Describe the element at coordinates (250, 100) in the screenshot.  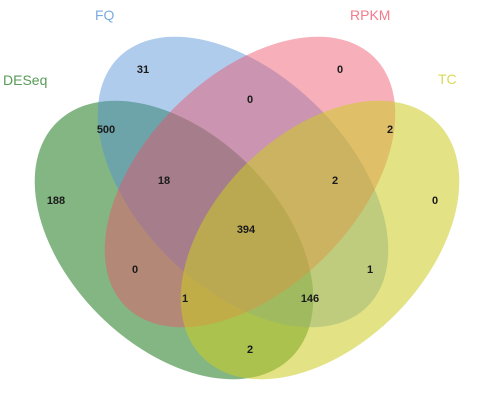
I see `count-fq-rpkm: 0` at that location.